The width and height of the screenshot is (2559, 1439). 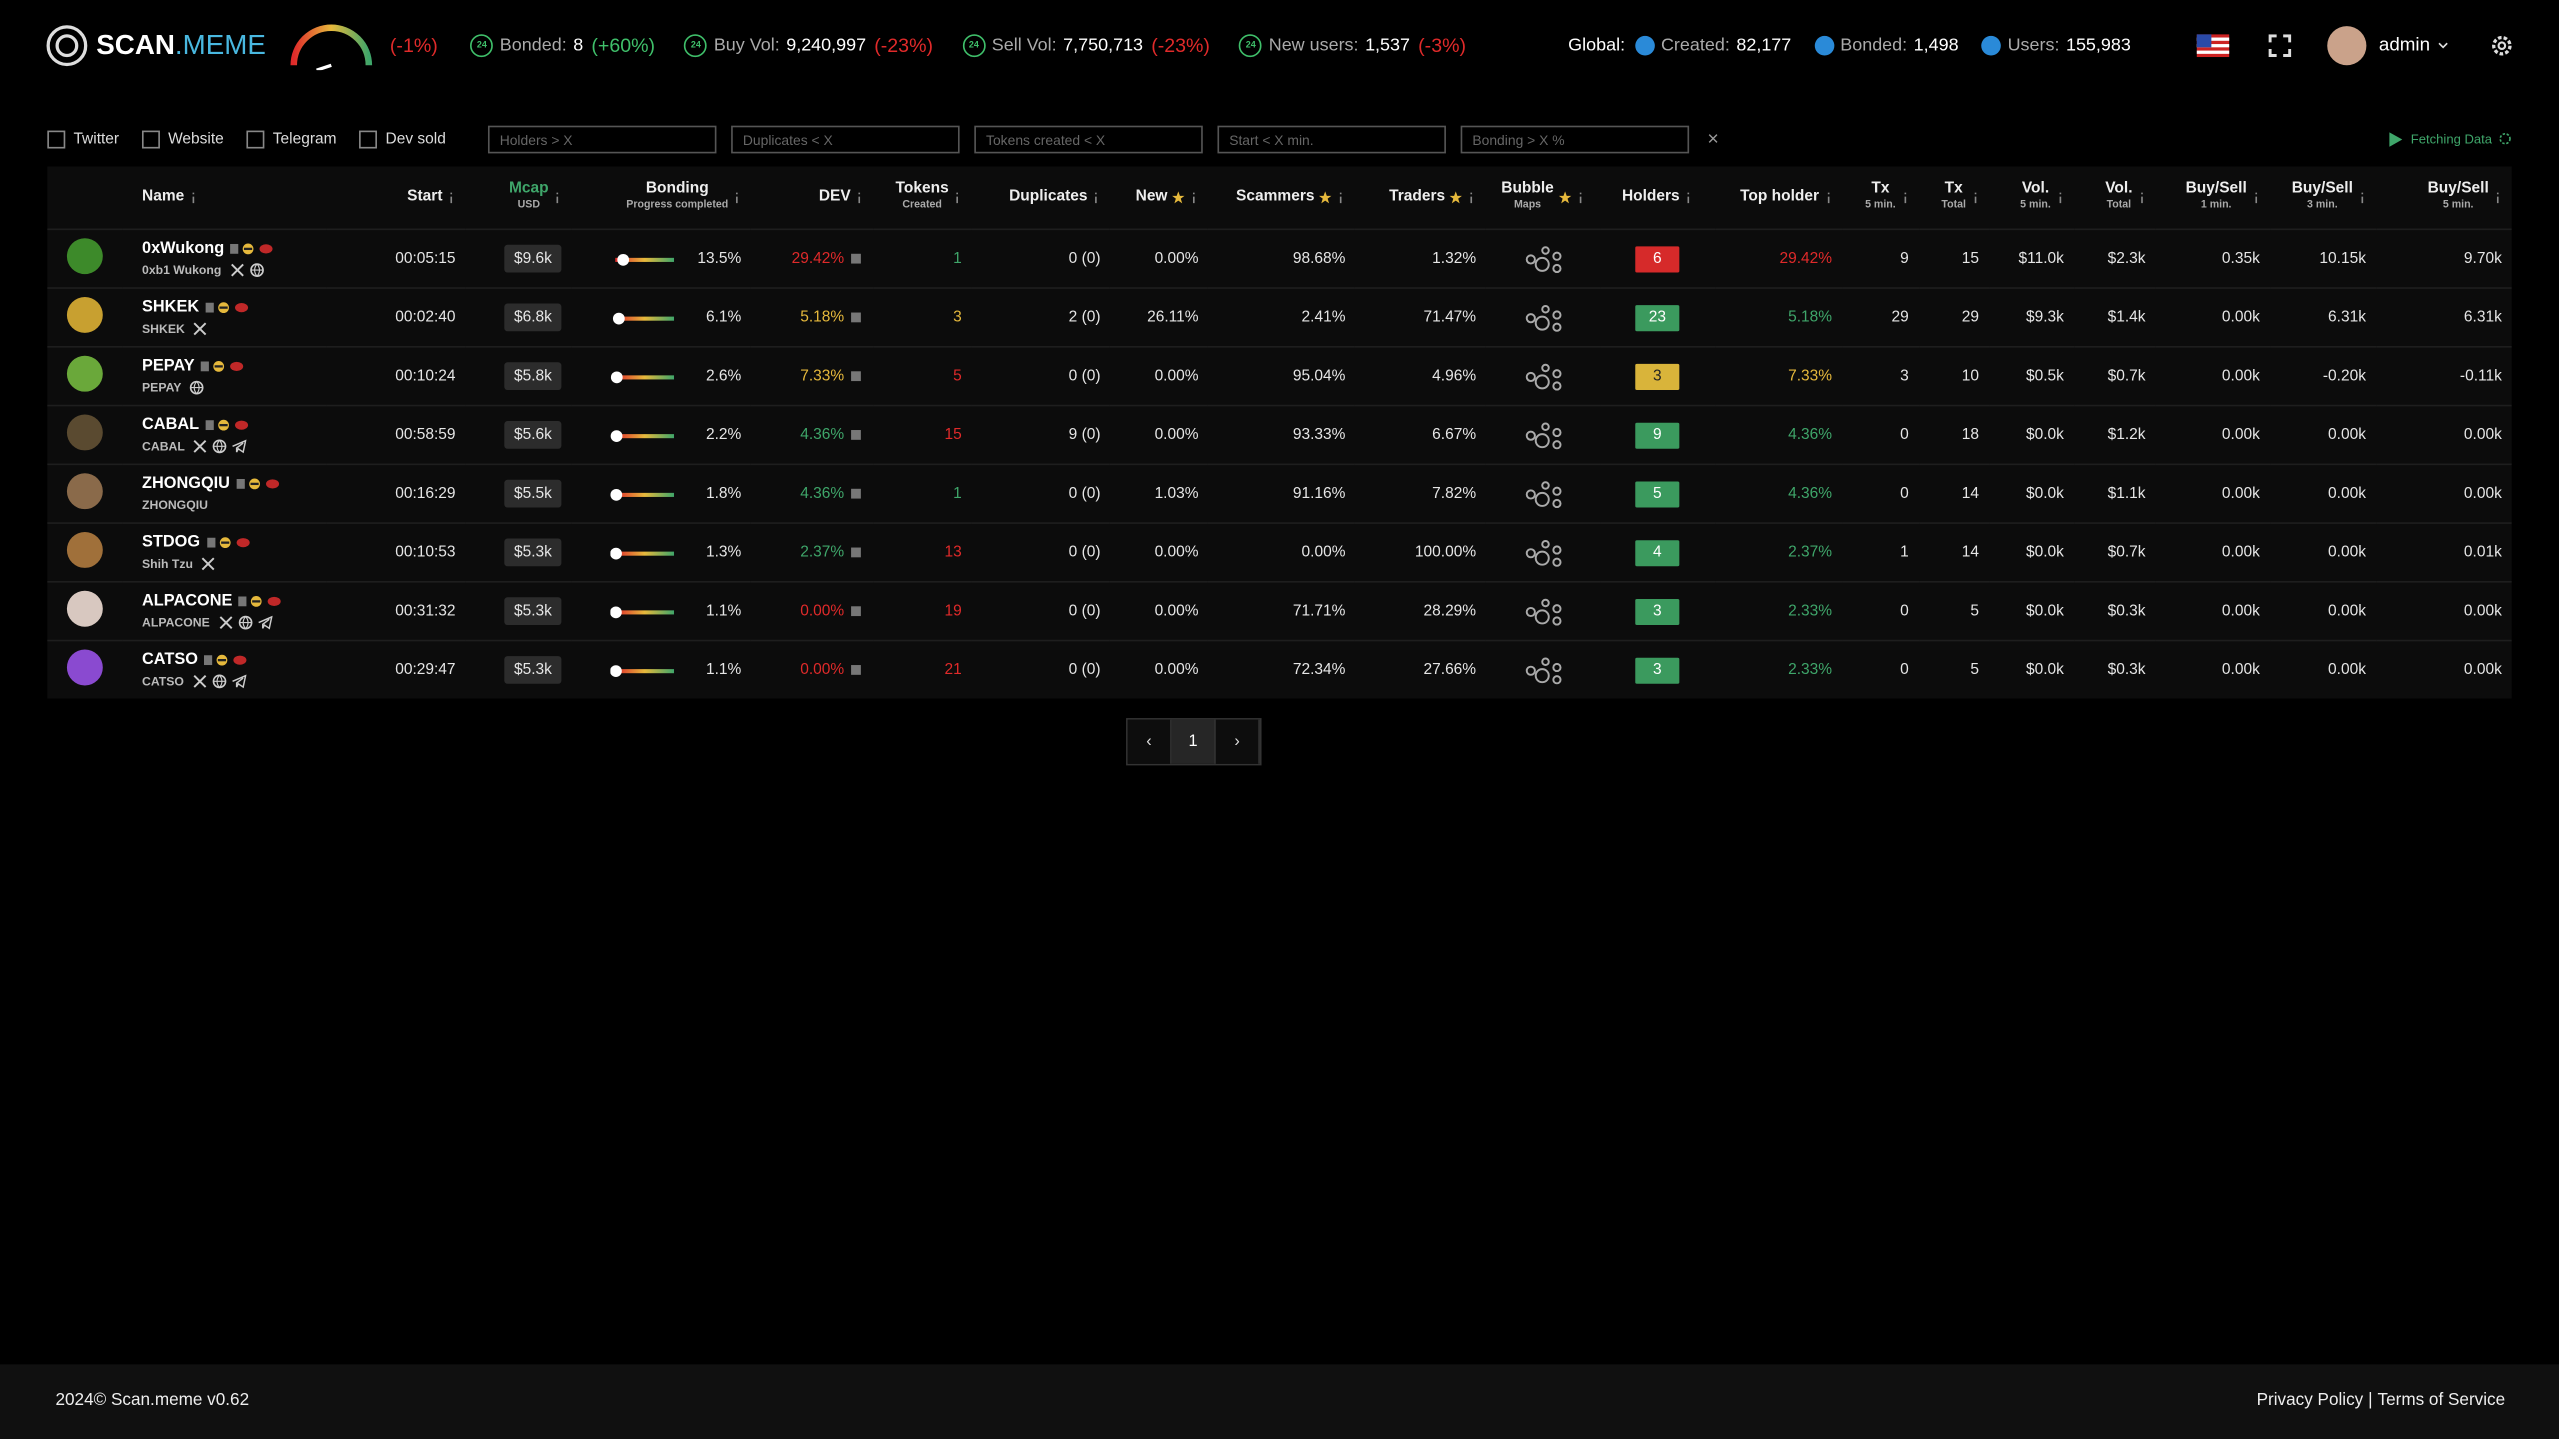 What do you see at coordinates (1904, 669) in the screenshot?
I see `cell-value: 0` at bounding box center [1904, 669].